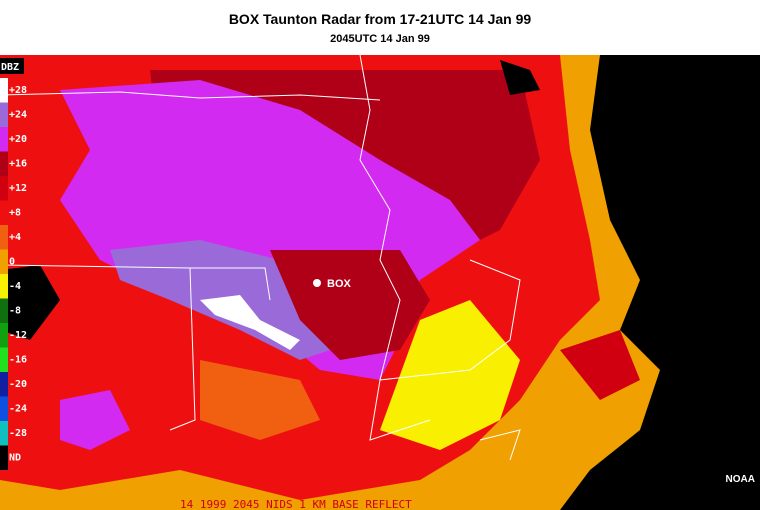  Describe the element at coordinates (15, 237) in the screenshot. I see `legend-label: +4` at that location.